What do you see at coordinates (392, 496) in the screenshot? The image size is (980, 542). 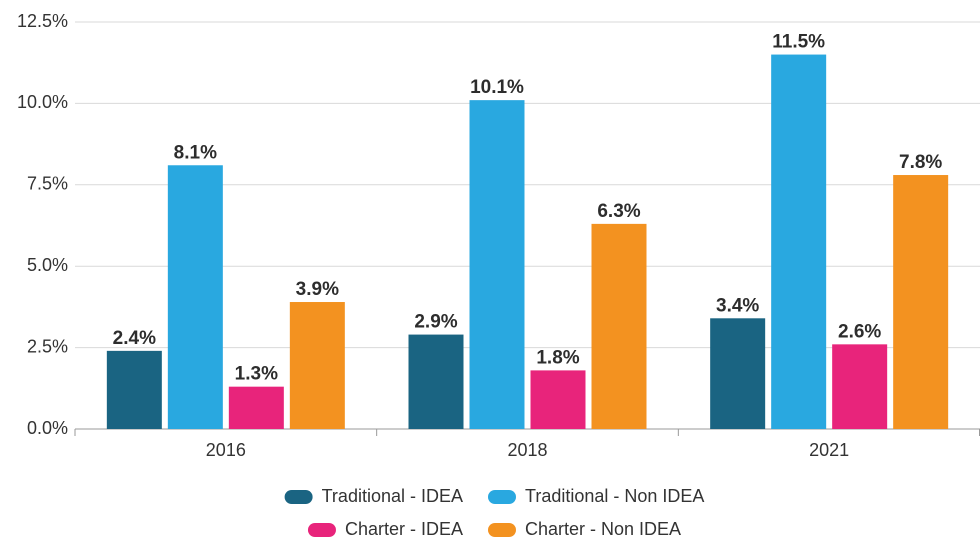 I see `legend-label: Traditional - IDEA` at bounding box center [392, 496].